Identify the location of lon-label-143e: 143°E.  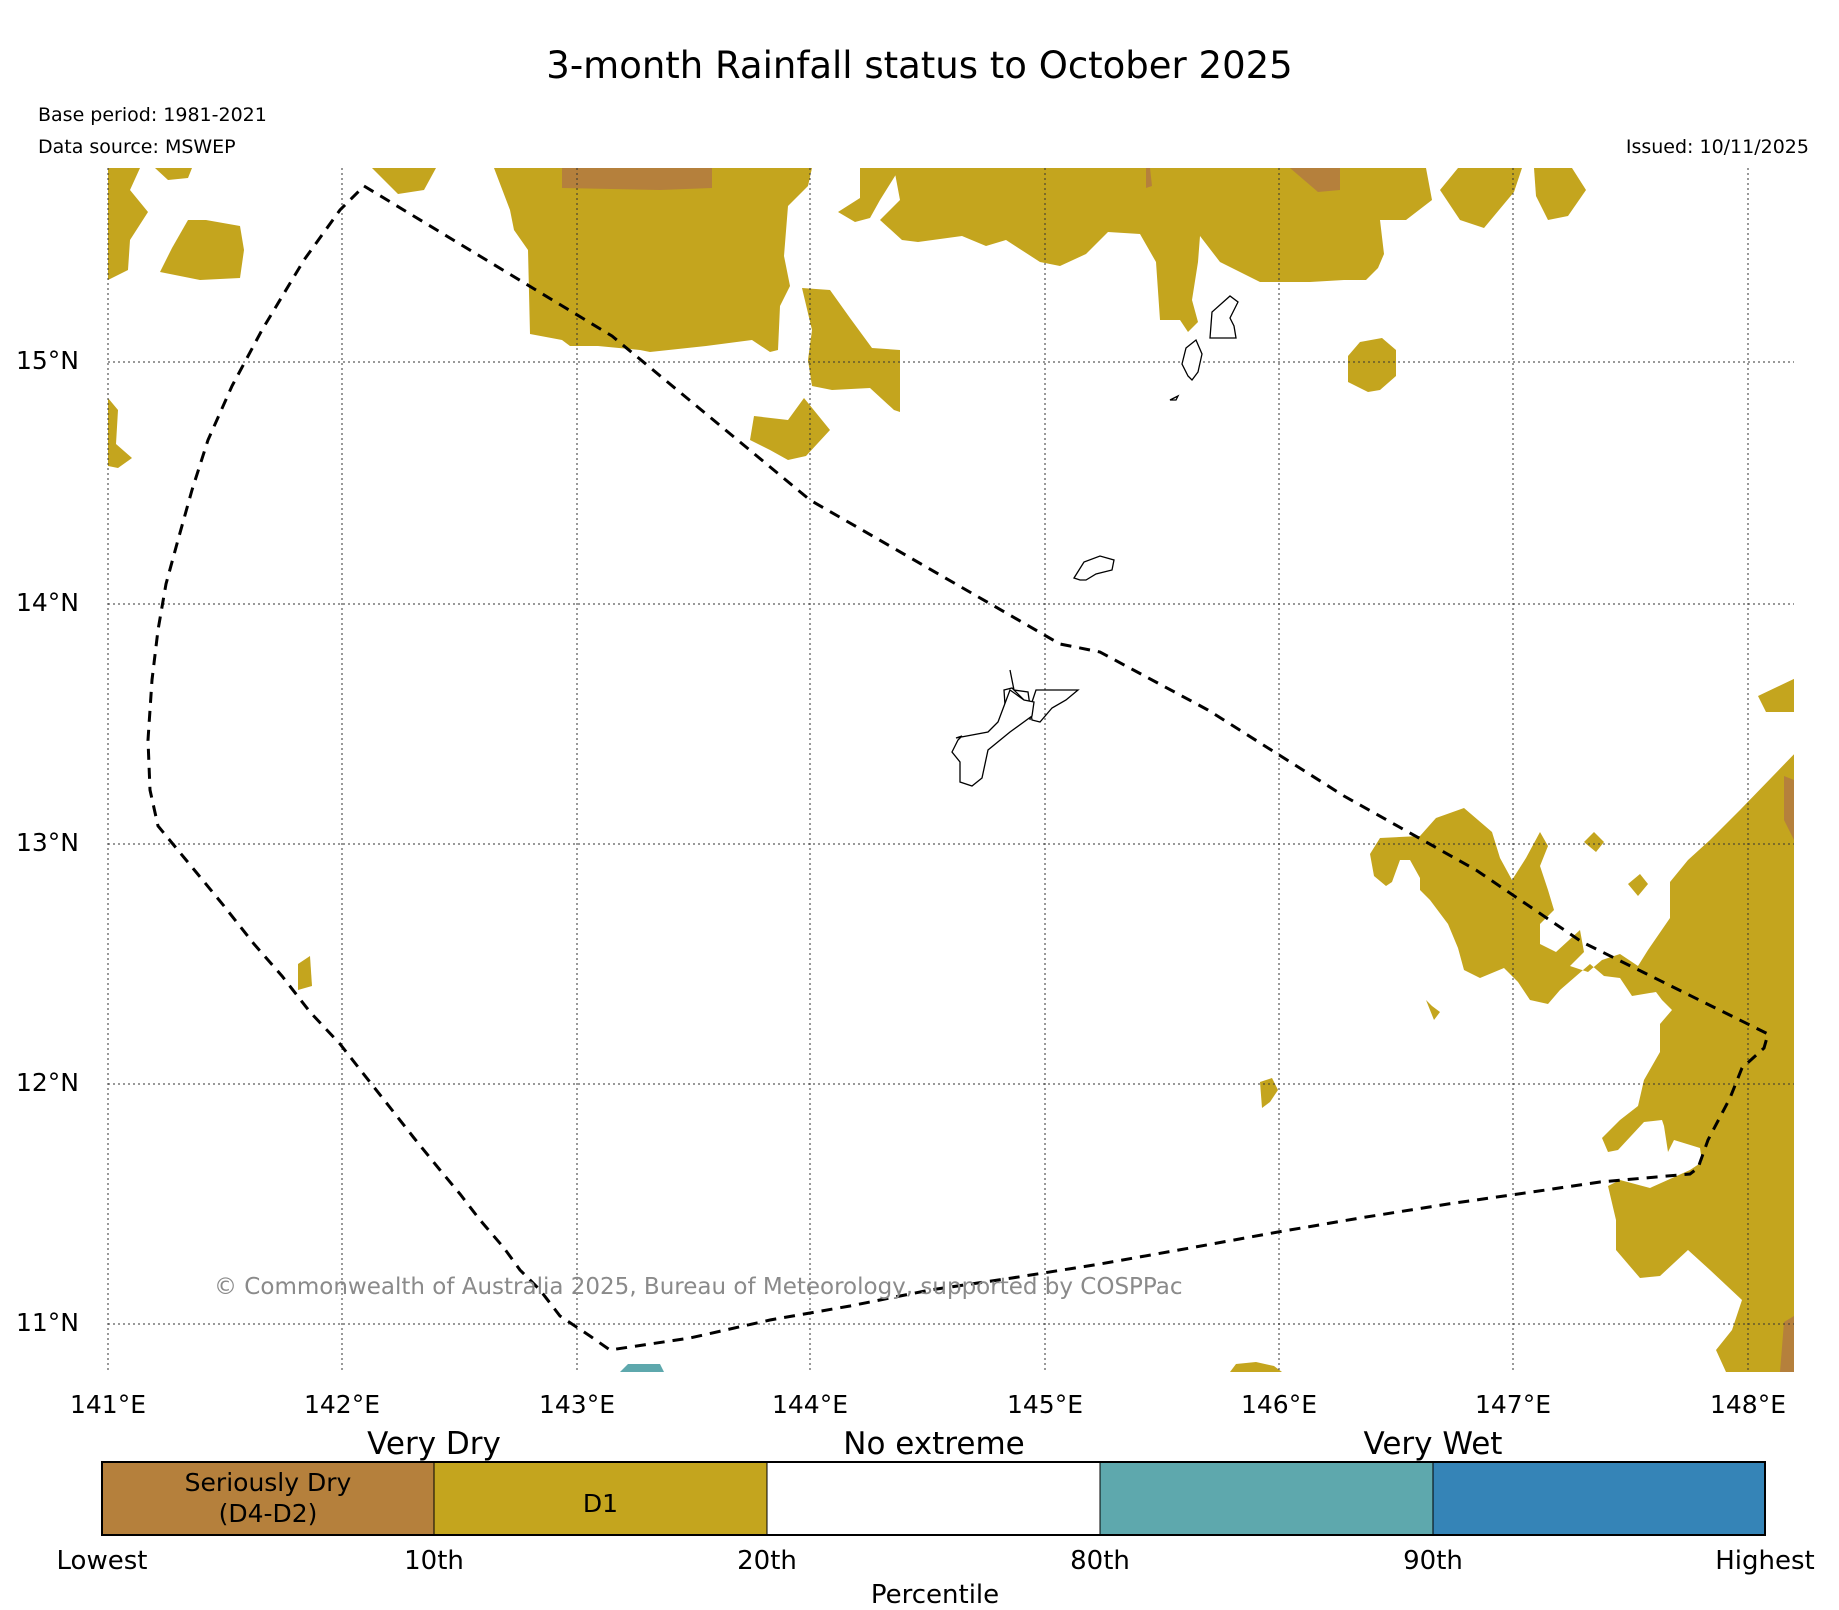
(577, 1404).